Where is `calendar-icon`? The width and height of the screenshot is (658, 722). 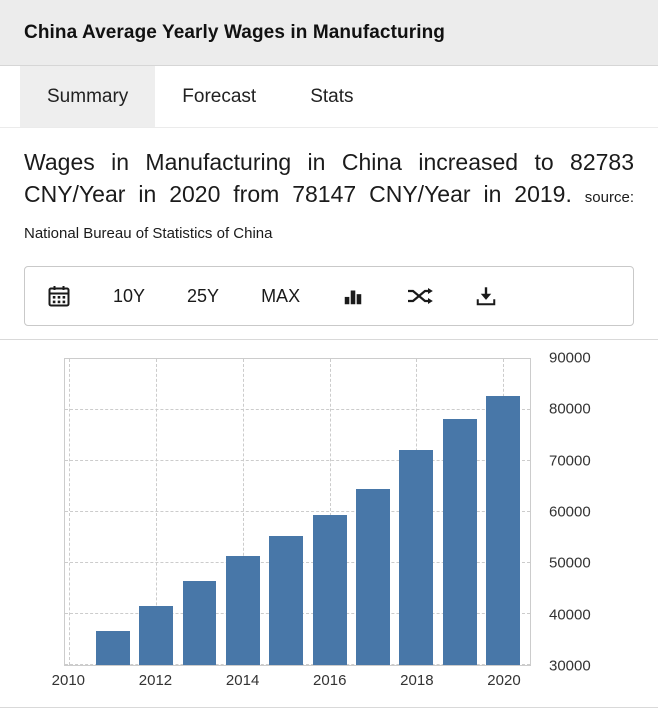
calendar-icon is located at coordinates (59, 296).